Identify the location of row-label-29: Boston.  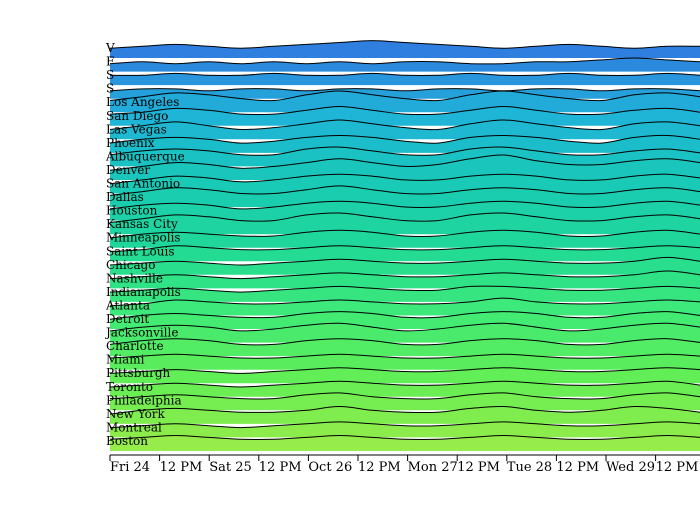
(127, 441).